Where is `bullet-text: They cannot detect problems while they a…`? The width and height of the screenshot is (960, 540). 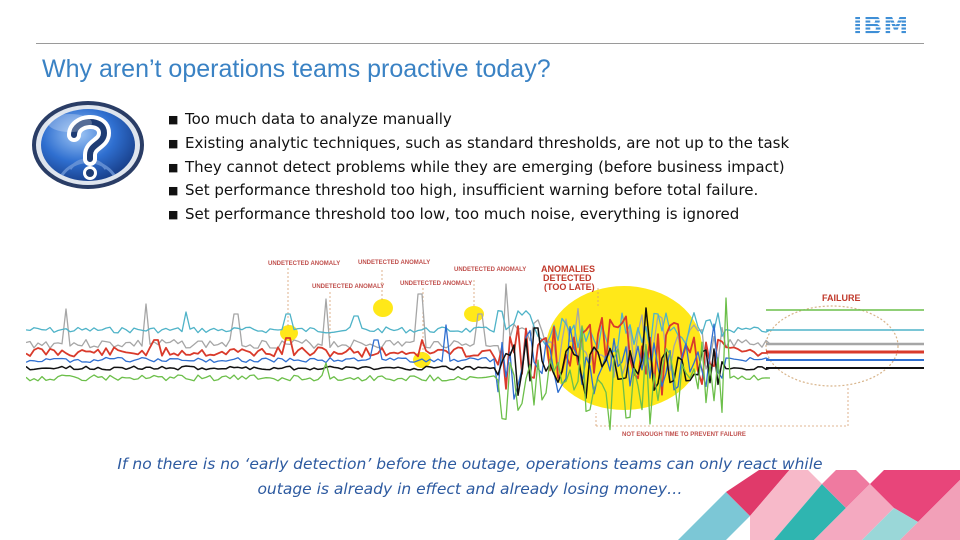
bullet-text: They cannot detect problems while they a… is located at coordinates (485, 166).